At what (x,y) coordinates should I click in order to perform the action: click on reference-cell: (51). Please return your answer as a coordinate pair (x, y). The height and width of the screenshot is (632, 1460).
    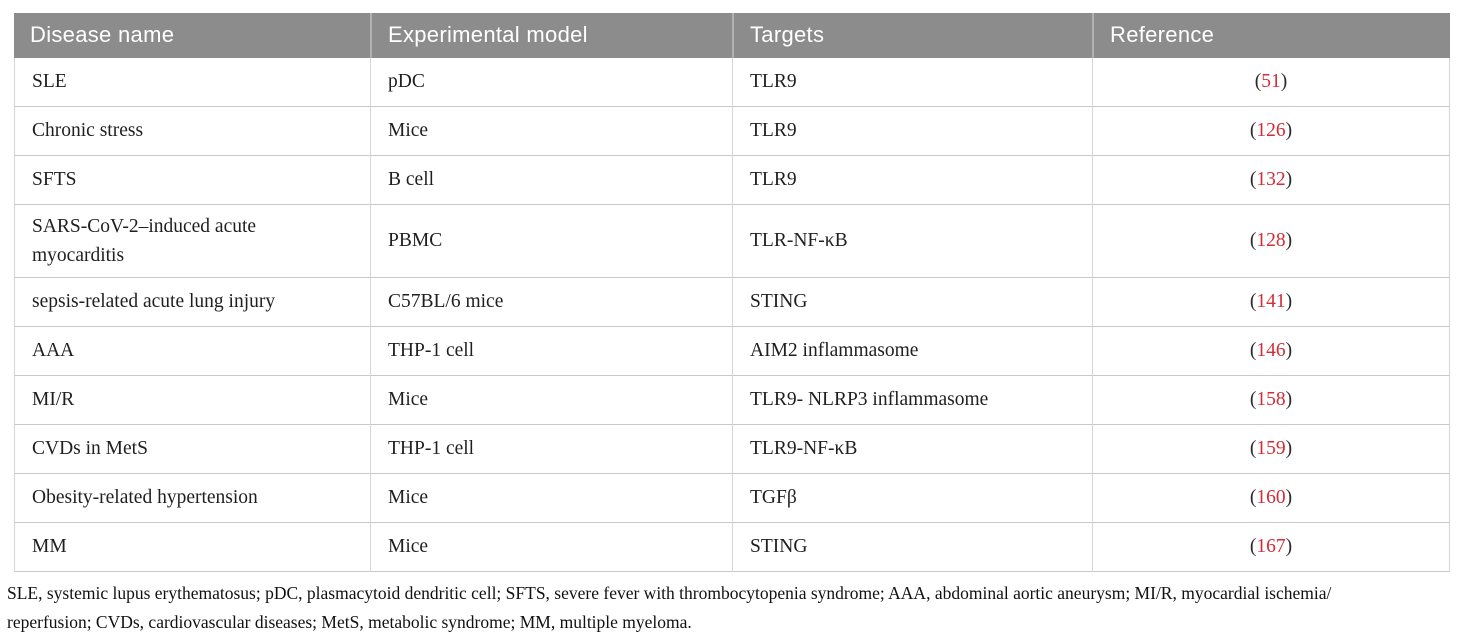
    Looking at the image, I should click on (1271, 82).